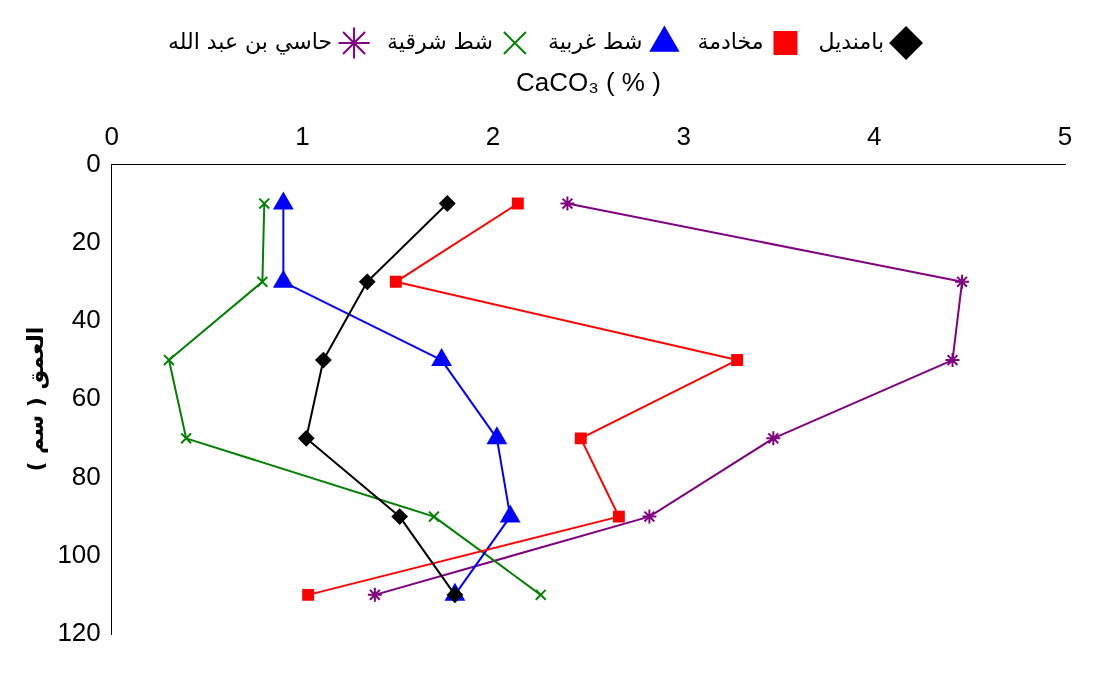  What do you see at coordinates (93, 162) in the screenshot?
I see `y-tick-label: 0` at bounding box center [93, 162].